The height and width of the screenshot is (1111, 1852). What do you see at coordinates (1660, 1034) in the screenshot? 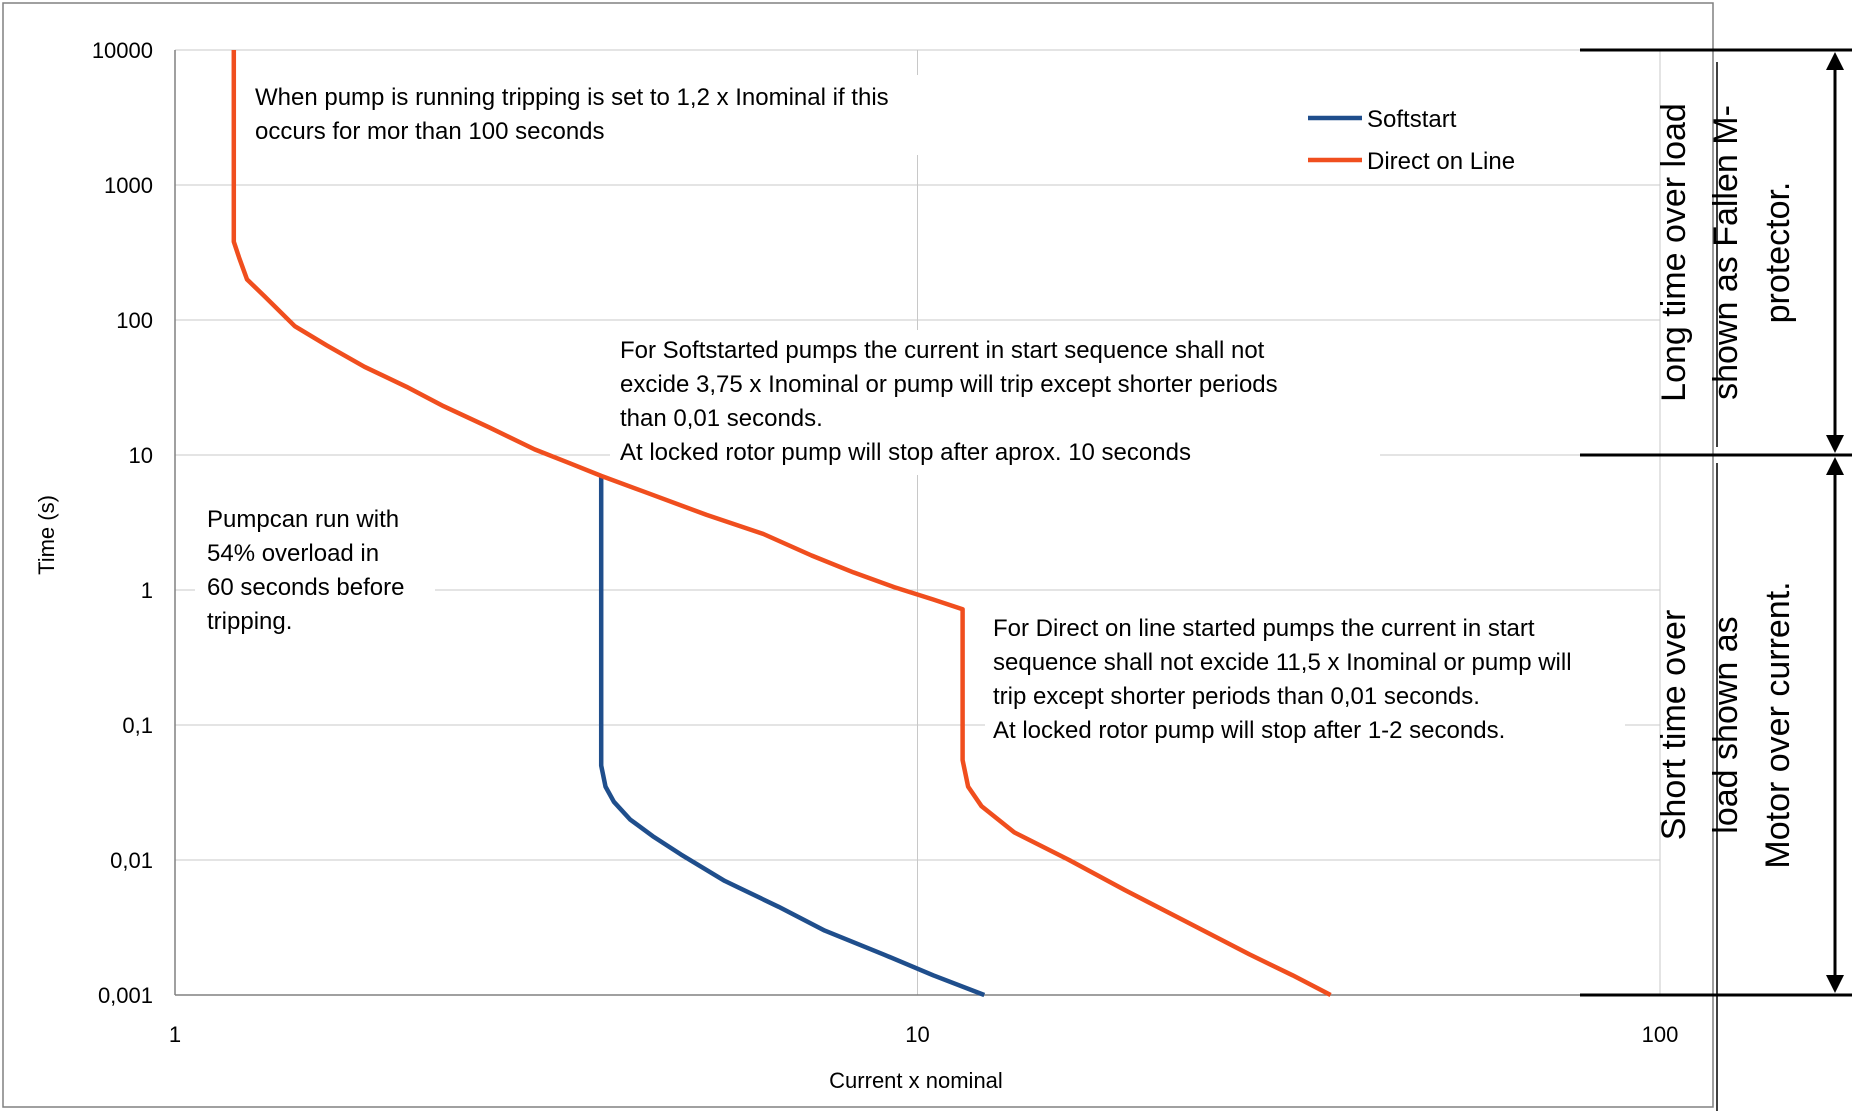
I see `x-tick-label: 100` at bounding box center [1660, 1034].